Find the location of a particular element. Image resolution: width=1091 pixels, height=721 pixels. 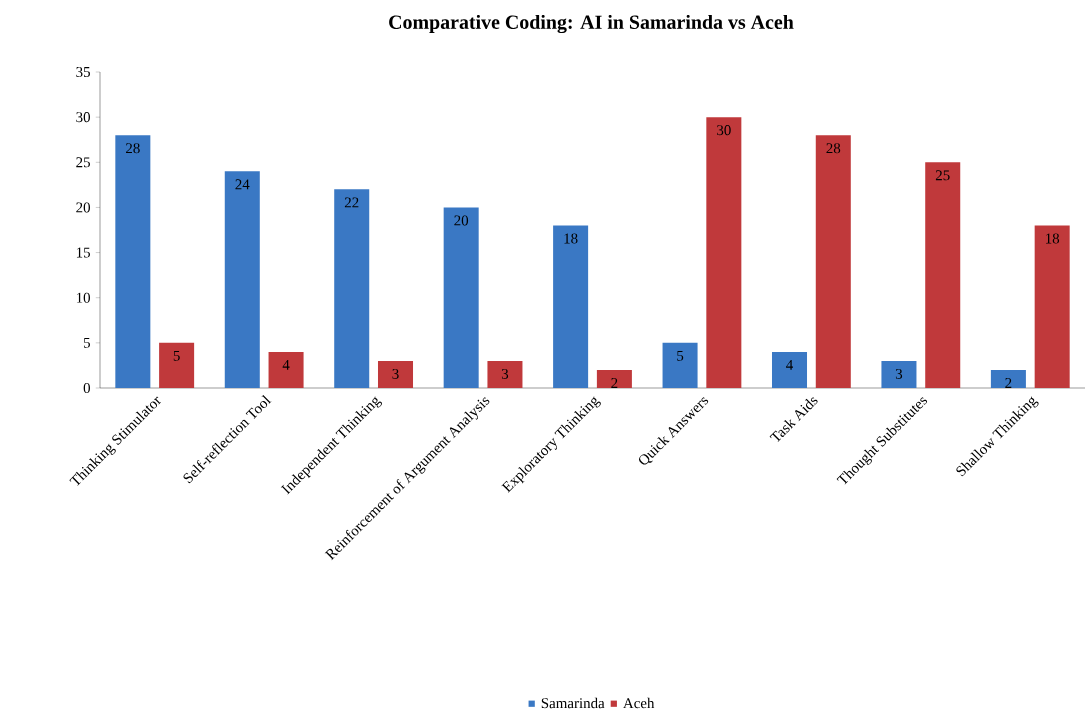

y-tick-label: 20 is located at coordinates (83, 207).